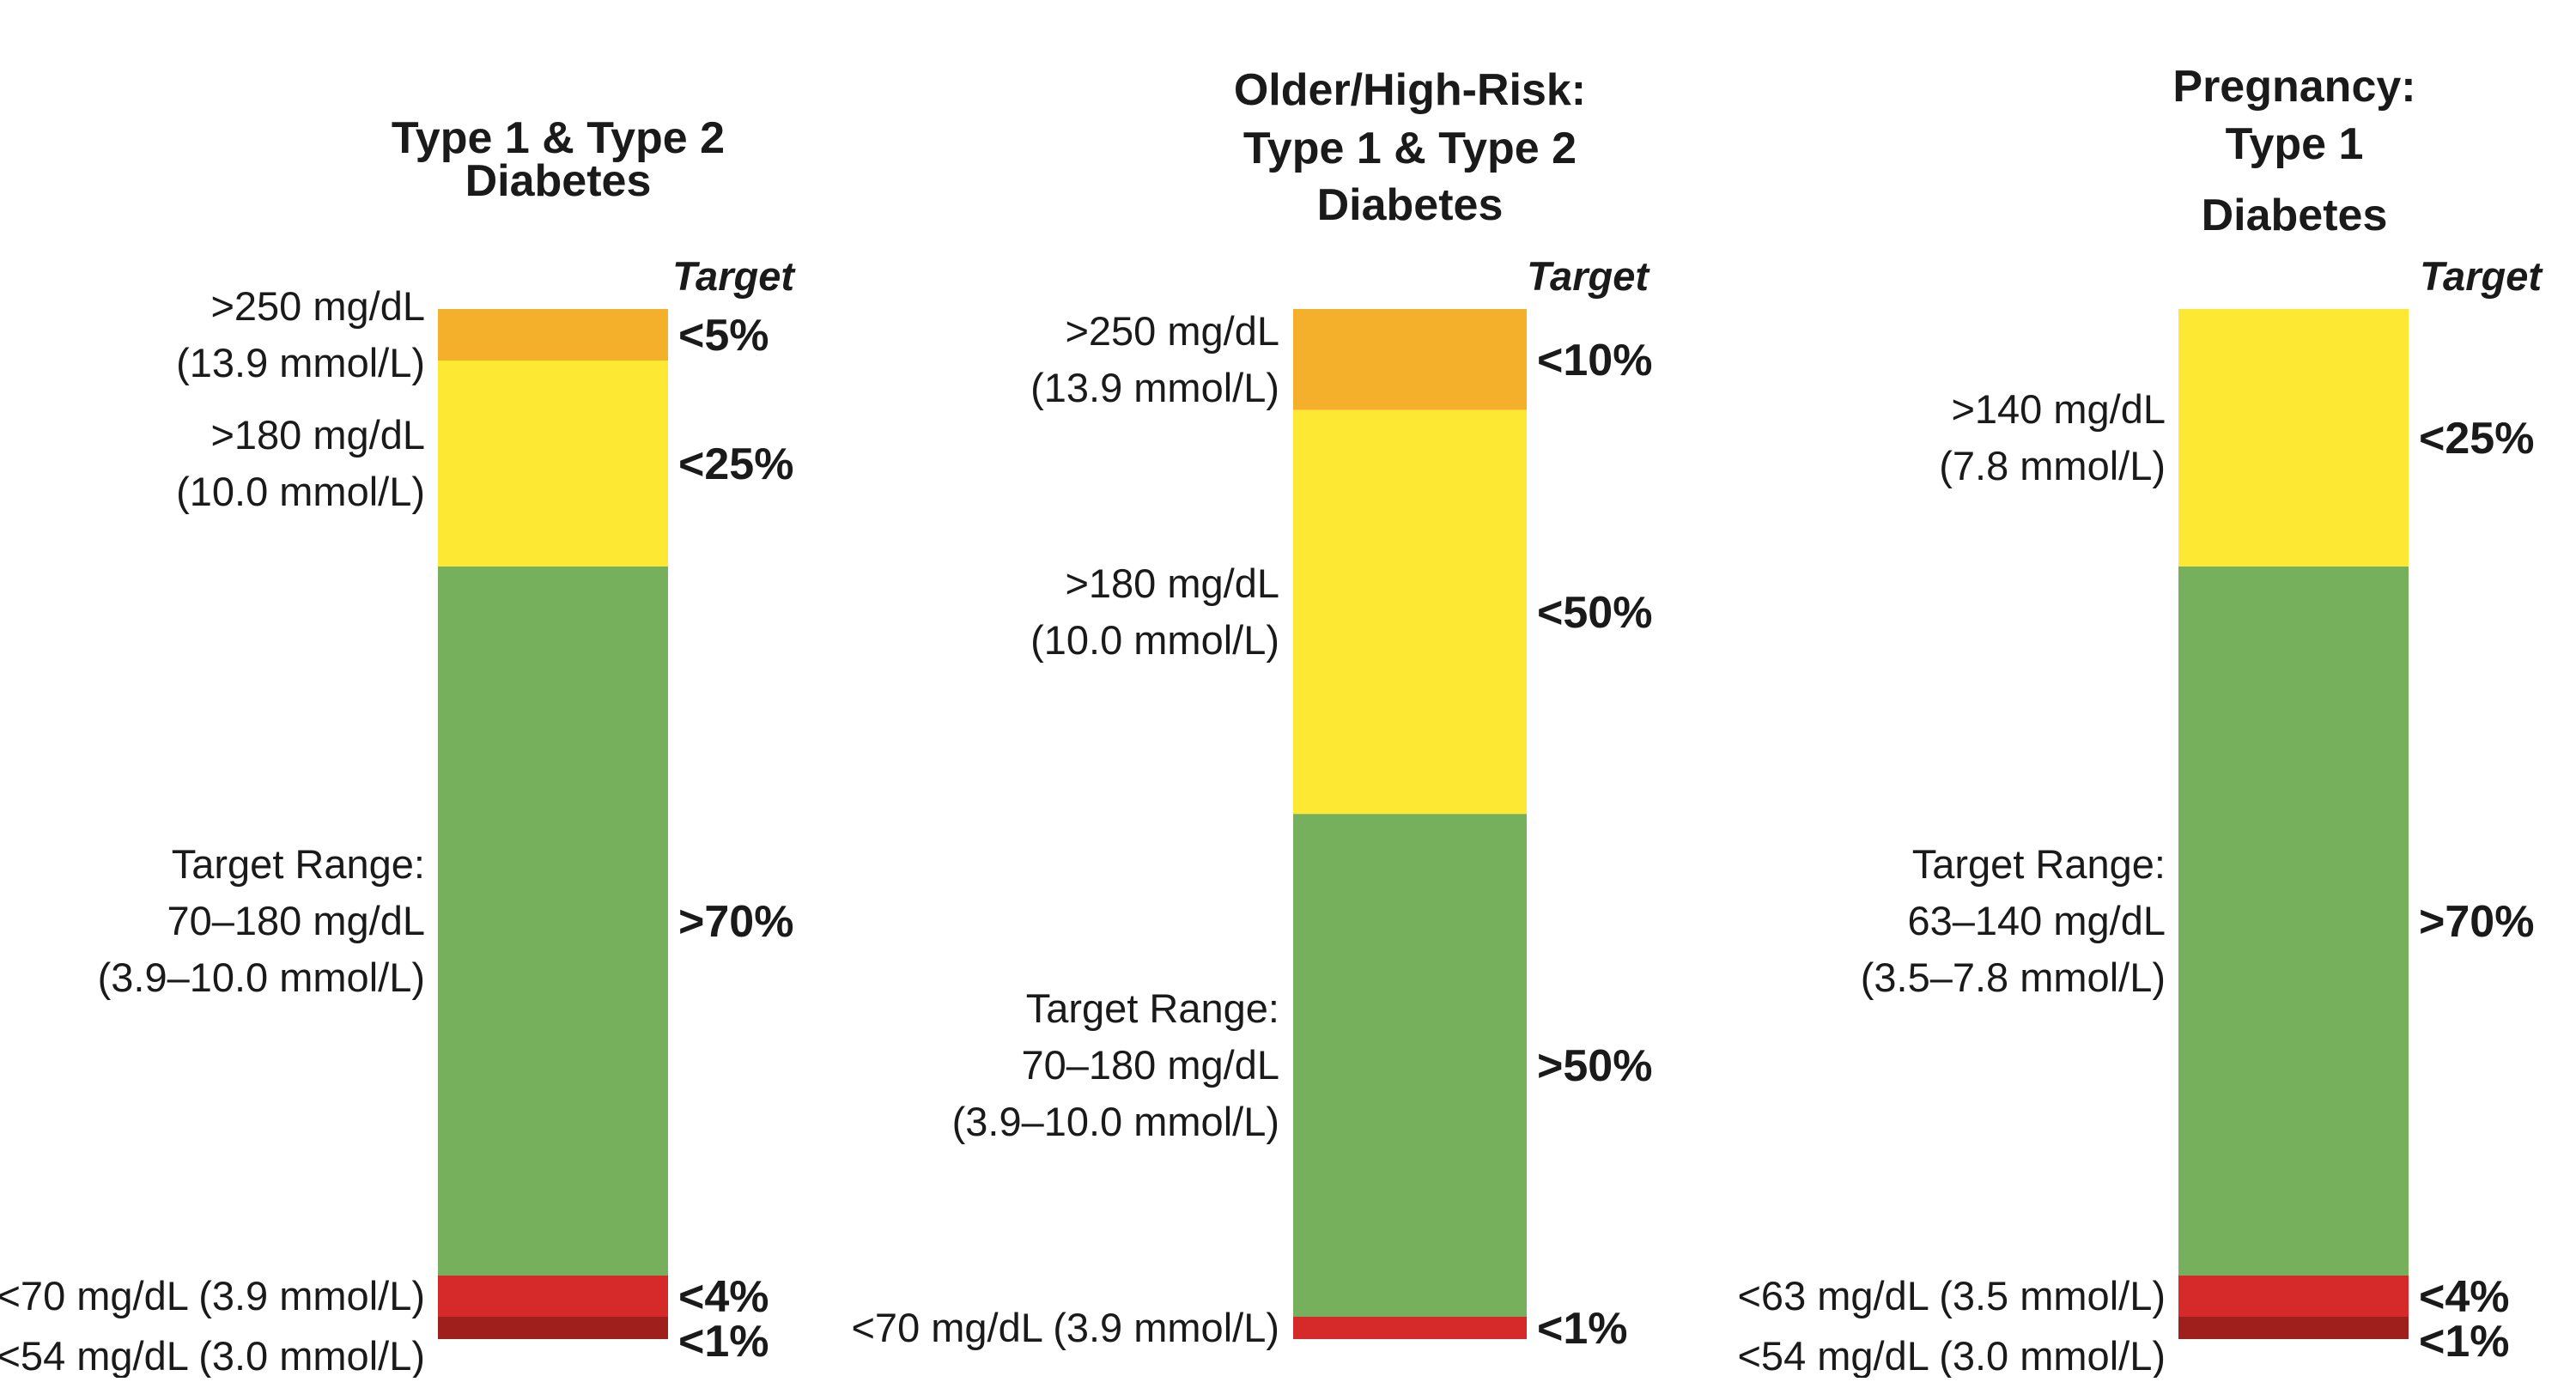 The width and height of the screenshot is (2576, 1382). What do you see at coordinates (1594, 613) in the screenshot?
I see `target-percentage: <50%` at bounding box center [1594, 613].